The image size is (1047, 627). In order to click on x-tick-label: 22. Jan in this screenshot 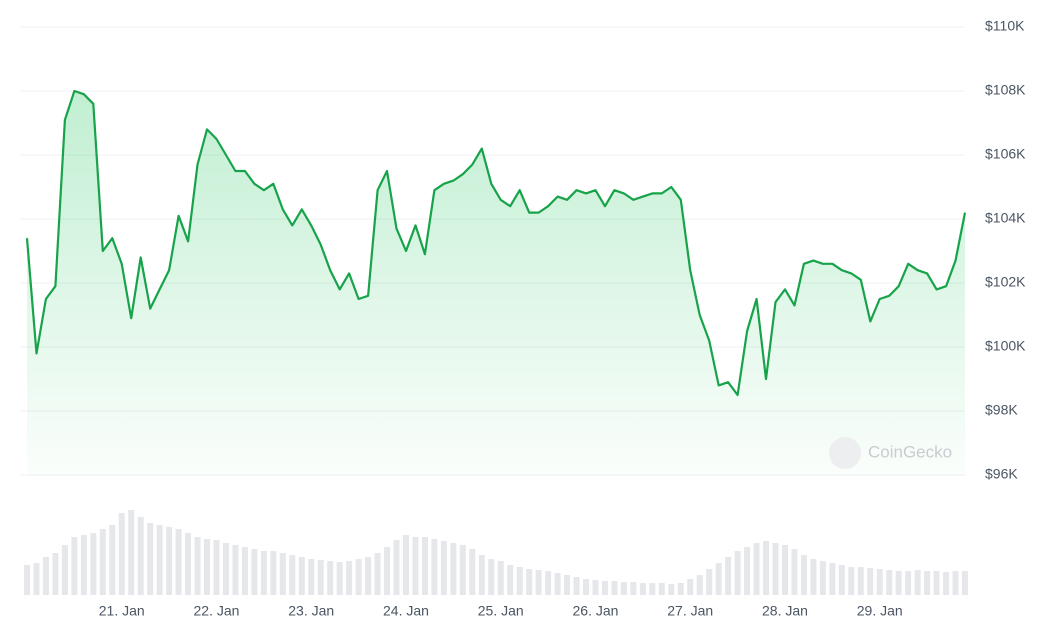, I will do `click(217, 611)`.